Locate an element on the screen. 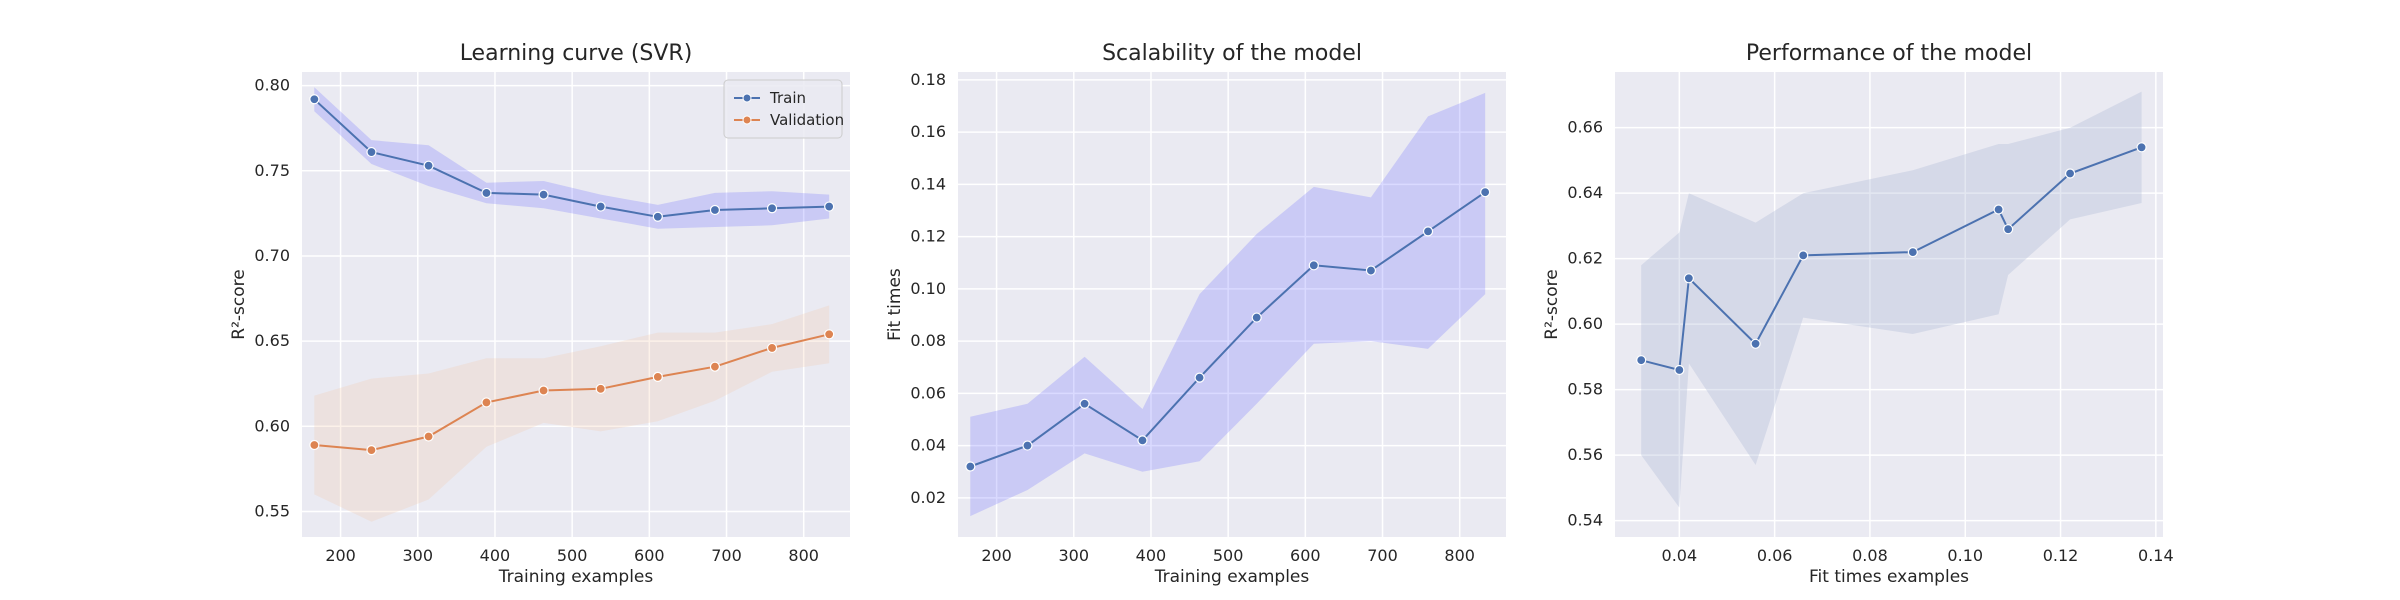 The image size is (2400, 600). y-tick-label: 0.04 is located at coordinates (928, 445).